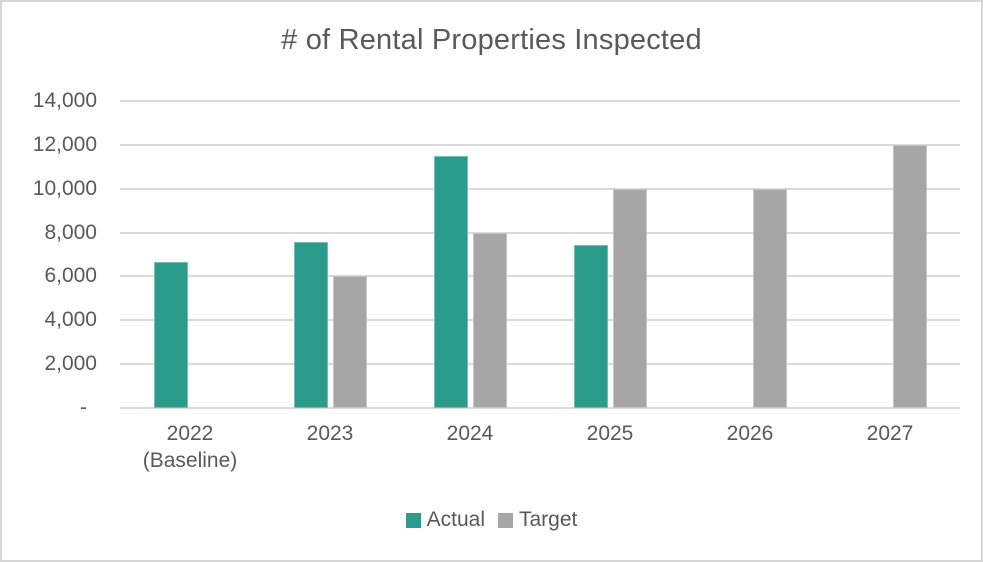 The width and height of the screenshot is (983, 562). I want to click on x-label-line: (Baseline), so click(190, 460).